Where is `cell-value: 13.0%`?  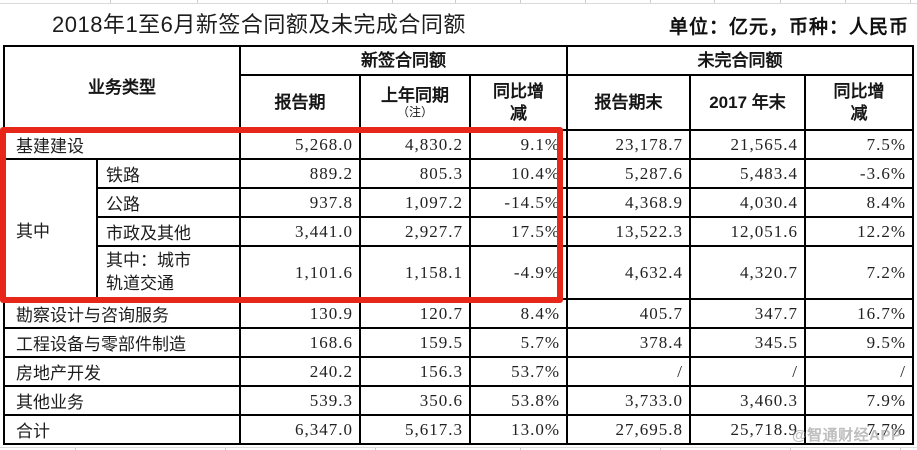
cell-value: 13.0% is located at coordinates (518, 429).